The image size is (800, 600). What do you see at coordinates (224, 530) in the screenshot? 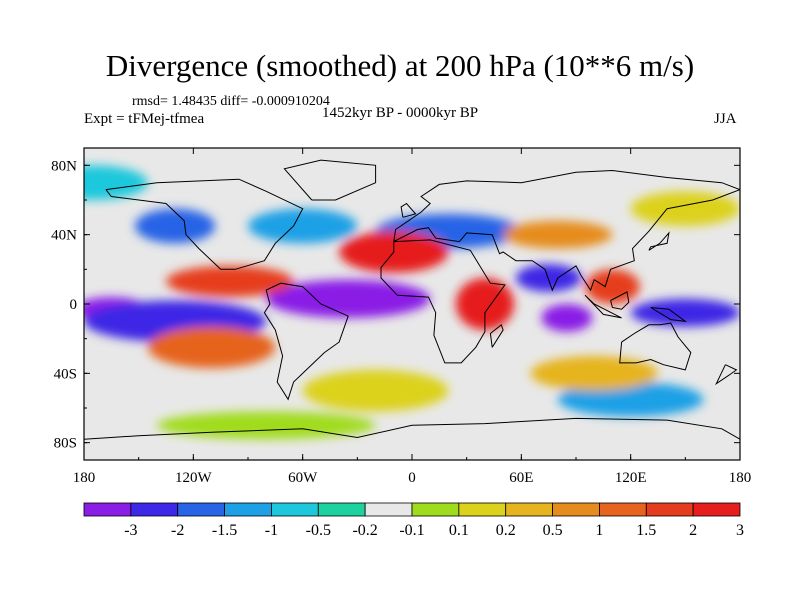
I see `colorbar-label: -1.5` at bounding box center [224, 530].